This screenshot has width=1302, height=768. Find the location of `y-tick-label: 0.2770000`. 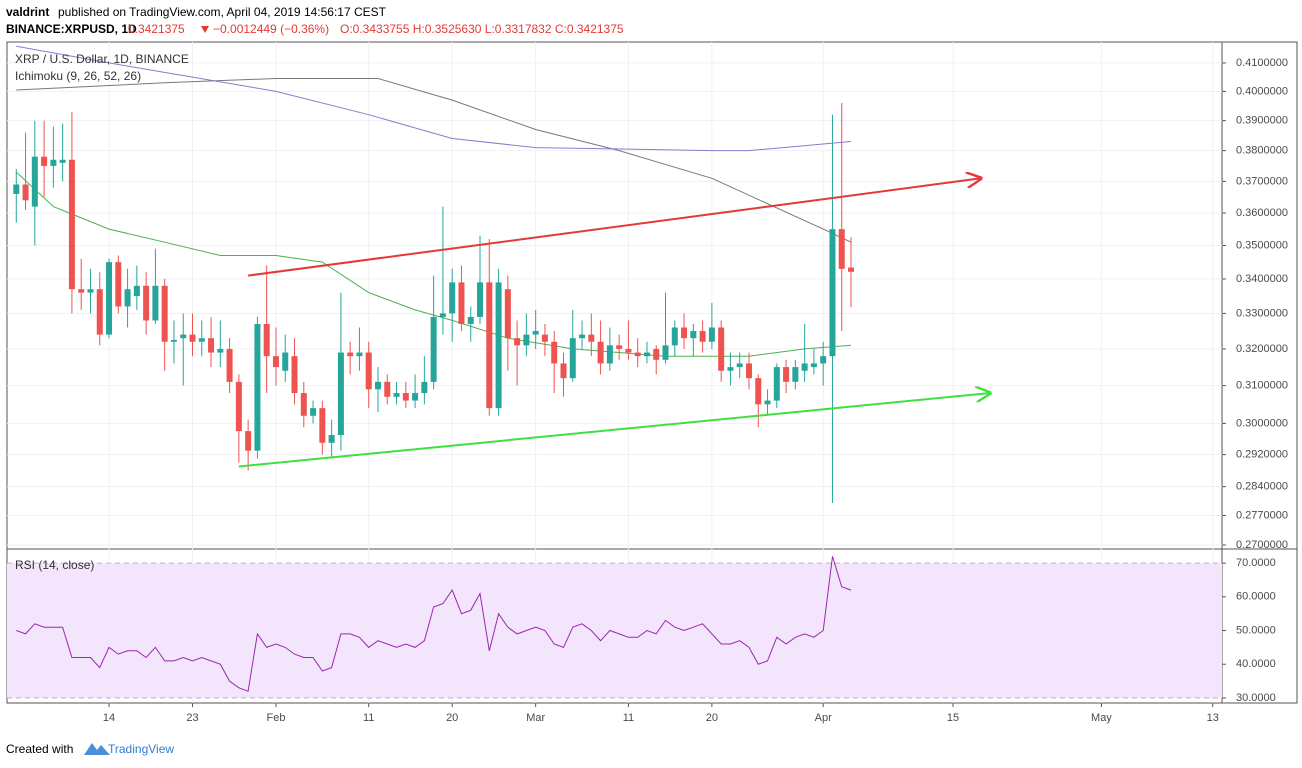

y-tick-label: 0.2770000 is located at coordinates (1262, 515).